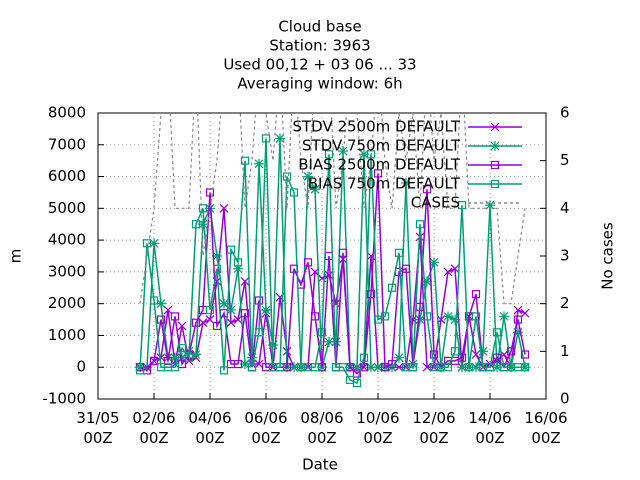 The height and width of the screenshot is (480, 640). Describe the element at coordinates (67, 176) in the screenshot. I see `y-tick-label: 6000` at that location.